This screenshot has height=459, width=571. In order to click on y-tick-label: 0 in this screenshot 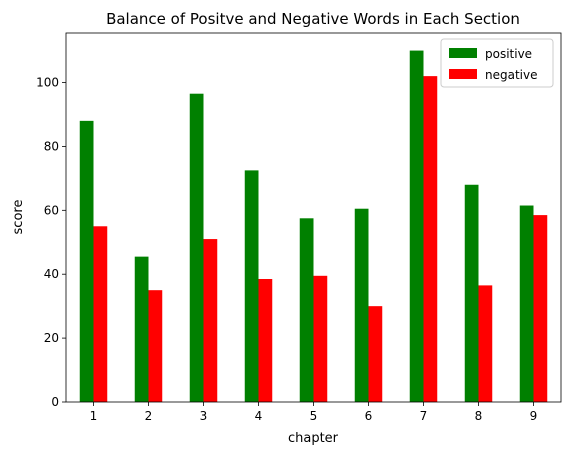, I will do `click(55, 402)`.